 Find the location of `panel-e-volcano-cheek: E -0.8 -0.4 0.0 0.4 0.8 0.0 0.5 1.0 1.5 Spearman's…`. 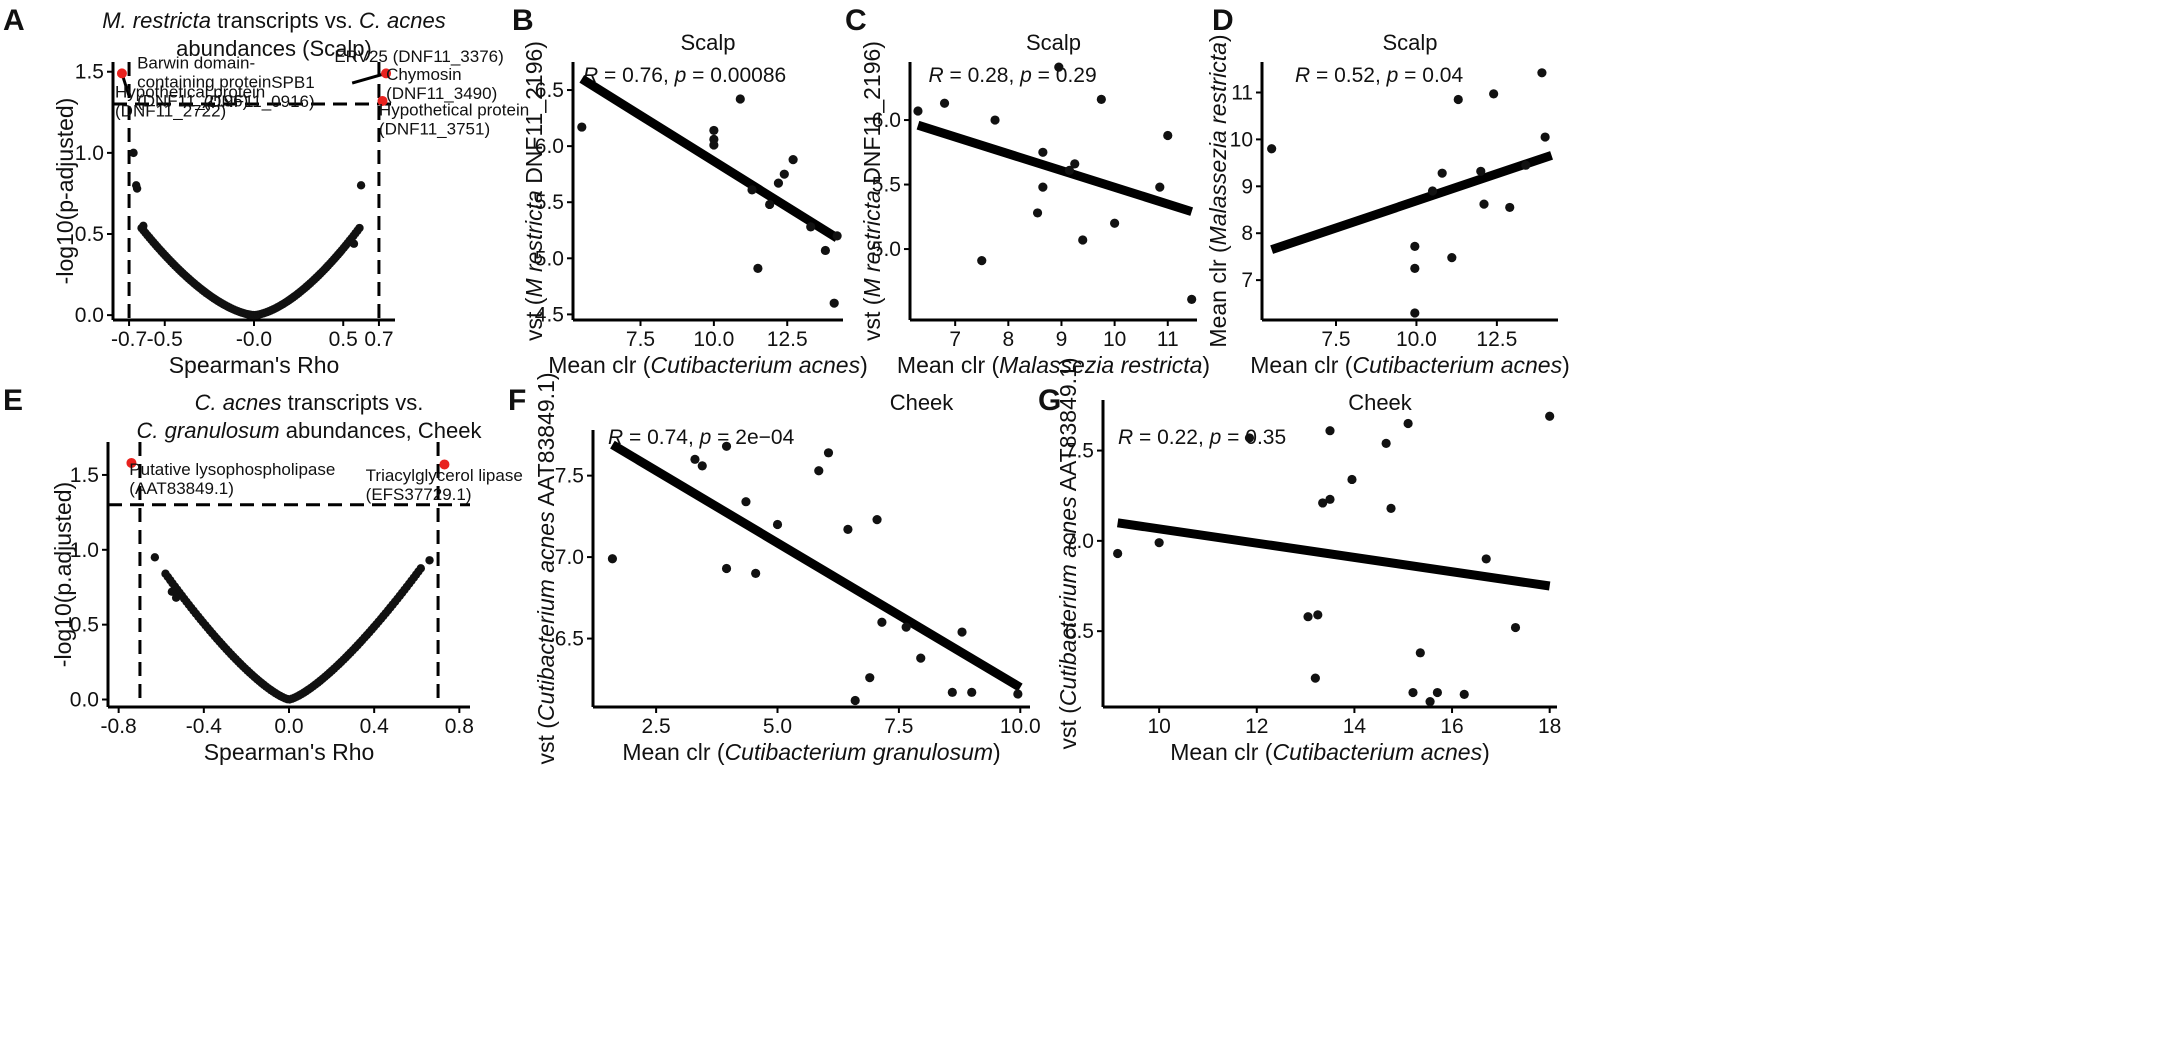

panel-e-volcano-cheek: E -0.8 -0.4 0.0 0.4 0.8 0.0 0.5 1.0 1.5 Spearman's… is located at coordinates (263, 574).